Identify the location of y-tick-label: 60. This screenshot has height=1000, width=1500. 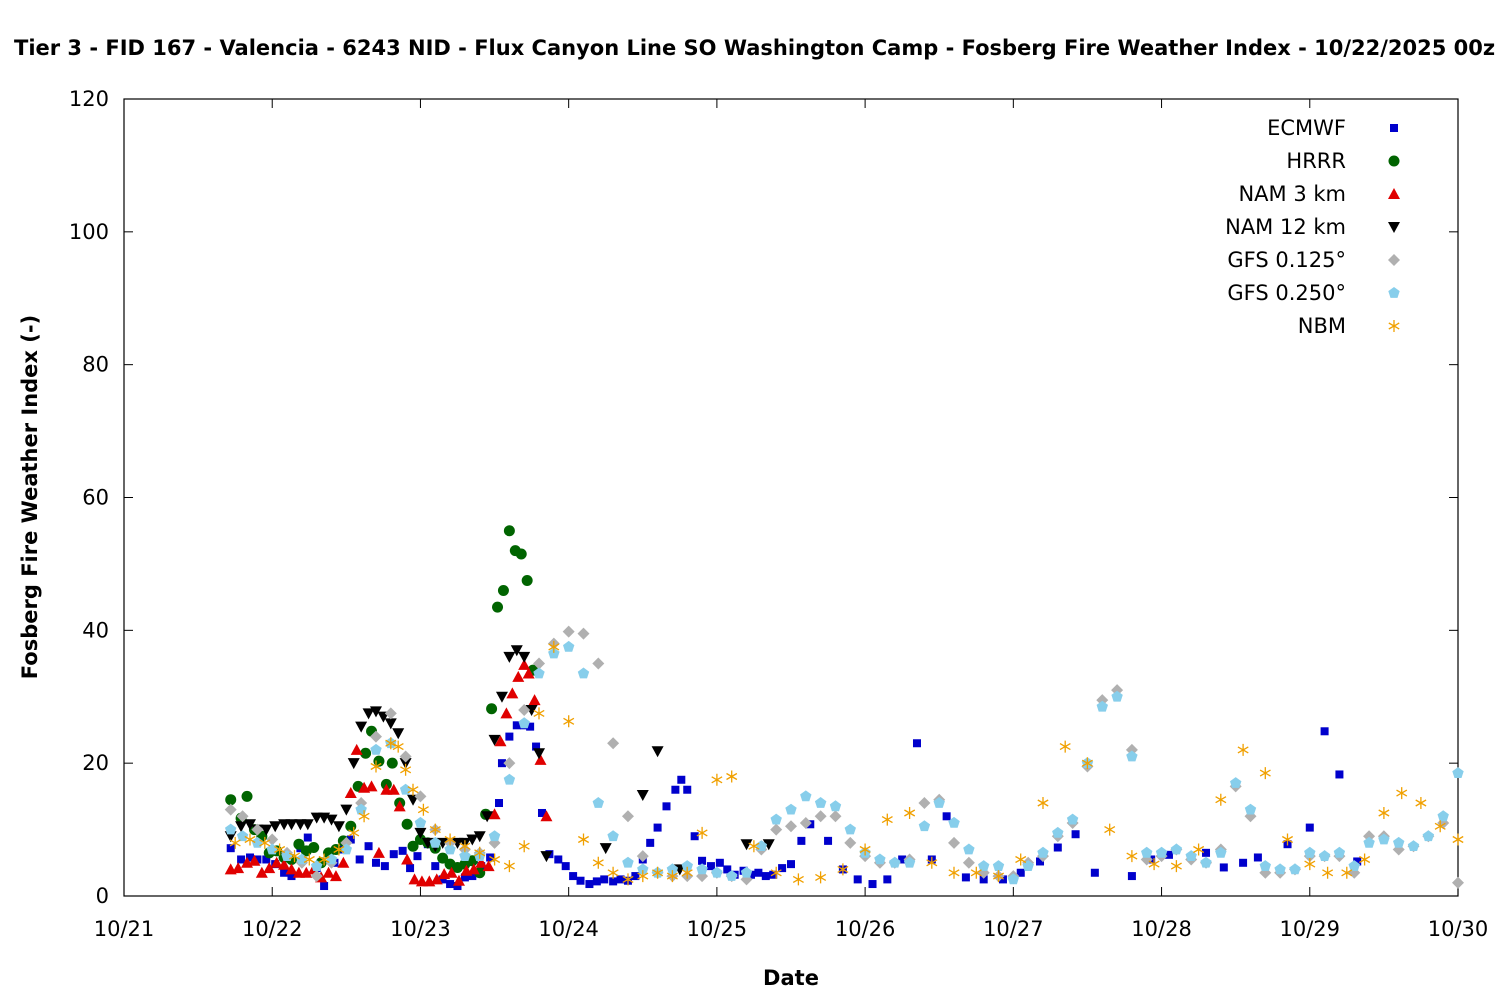
(95, 498).